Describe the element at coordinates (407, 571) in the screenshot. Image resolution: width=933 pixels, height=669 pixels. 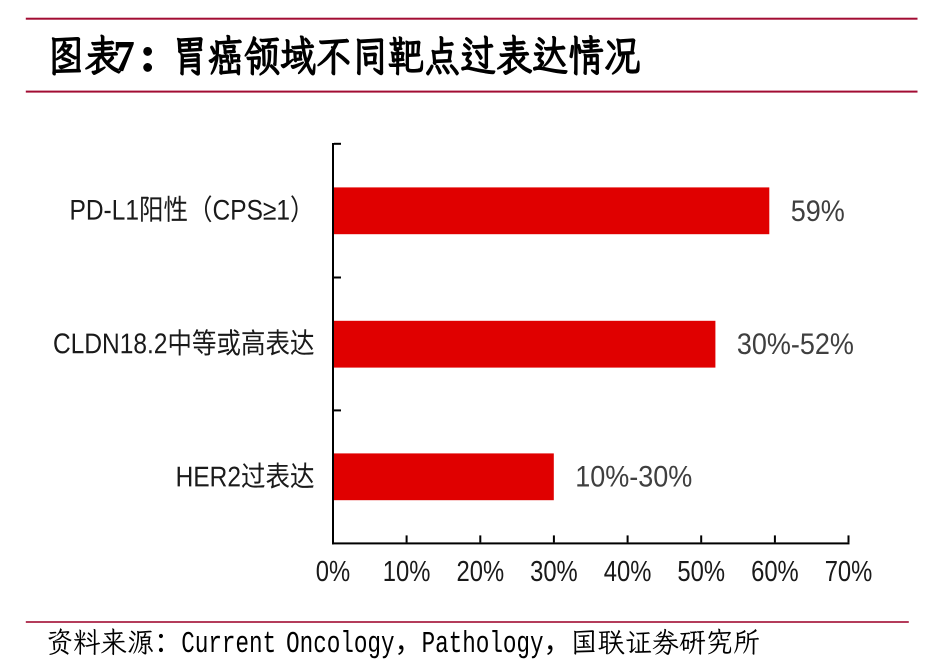
I see `svg-text: 10%` at that location.